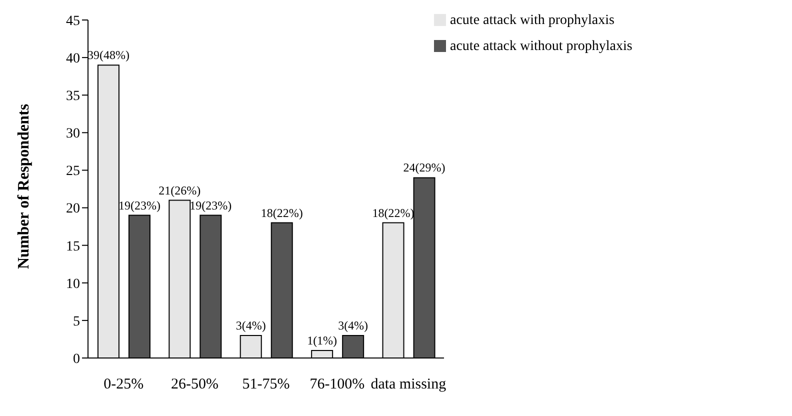  I want to click on legend-label: acute attack with prophylaxis, so click(532, 20).